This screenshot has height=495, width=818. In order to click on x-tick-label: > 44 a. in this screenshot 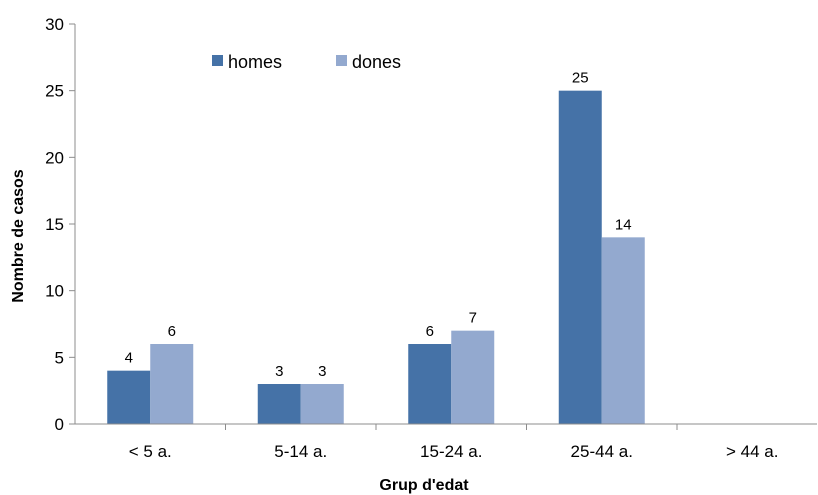, I will do `click(752, 451)`.